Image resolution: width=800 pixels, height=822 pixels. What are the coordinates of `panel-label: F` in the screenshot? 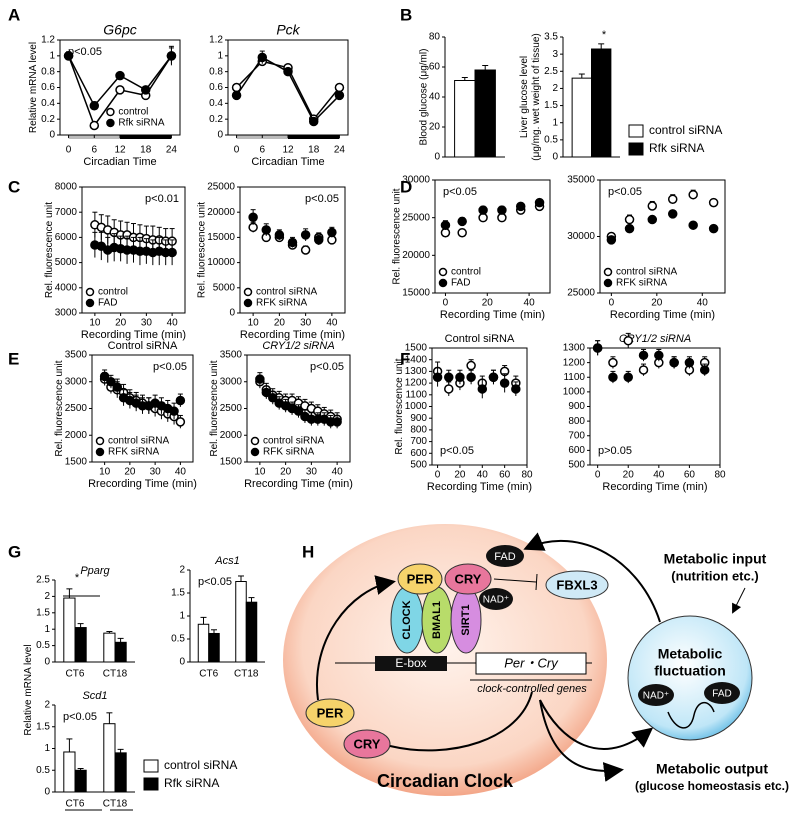 It's located at (405, 358).